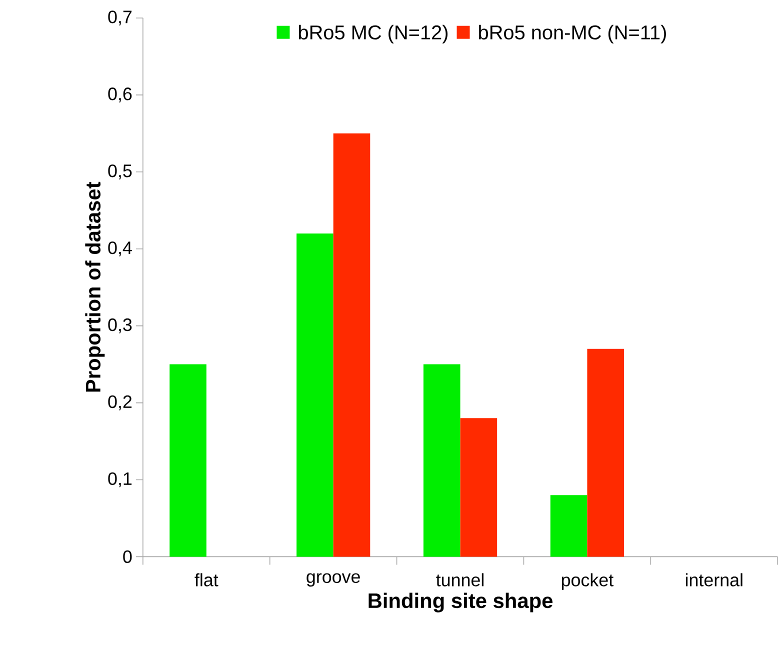  Describe the element at coordinates (127, 557) in the screenshot. I see `y-tick-label: 0` at that location.